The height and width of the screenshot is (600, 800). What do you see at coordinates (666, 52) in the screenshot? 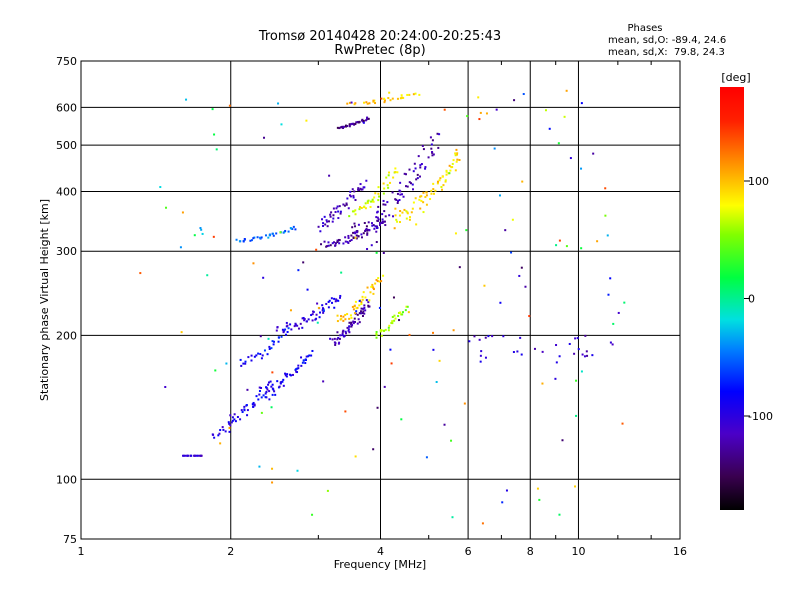
I see `phase-stats-x: mean, sd,X: 79.8, 24.3` at bounding box center [666, 52].